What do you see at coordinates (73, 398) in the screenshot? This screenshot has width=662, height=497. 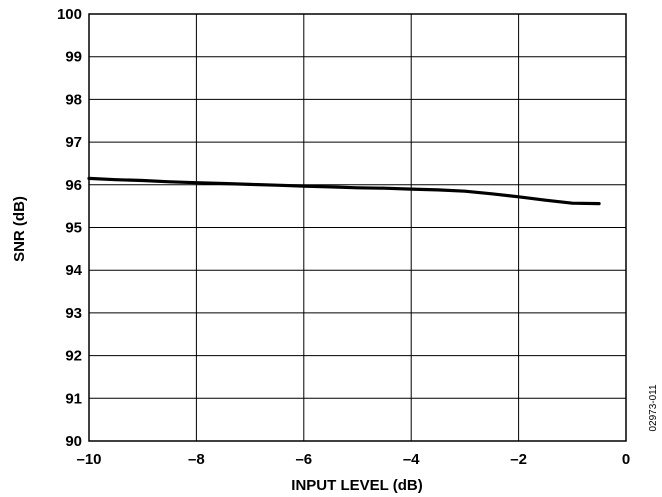 I see `y-tick-label: 91` at bounding box center [73, 398].